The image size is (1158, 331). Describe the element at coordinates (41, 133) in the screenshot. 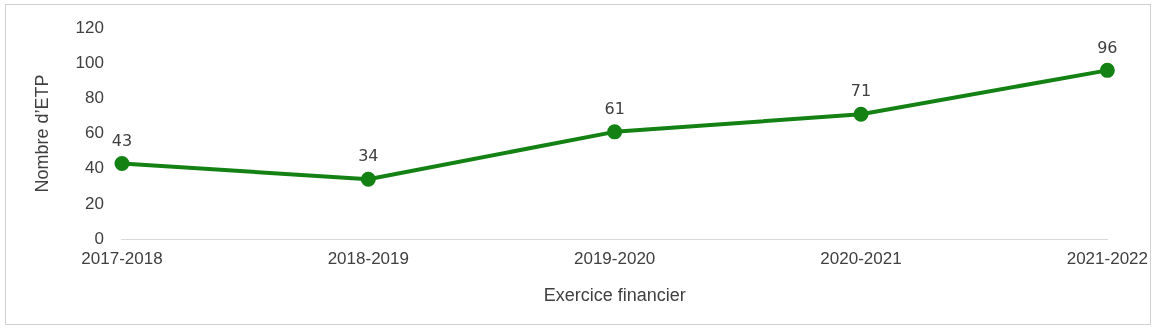

I see `y-axis-title: Nombre d’ETP` at that location.